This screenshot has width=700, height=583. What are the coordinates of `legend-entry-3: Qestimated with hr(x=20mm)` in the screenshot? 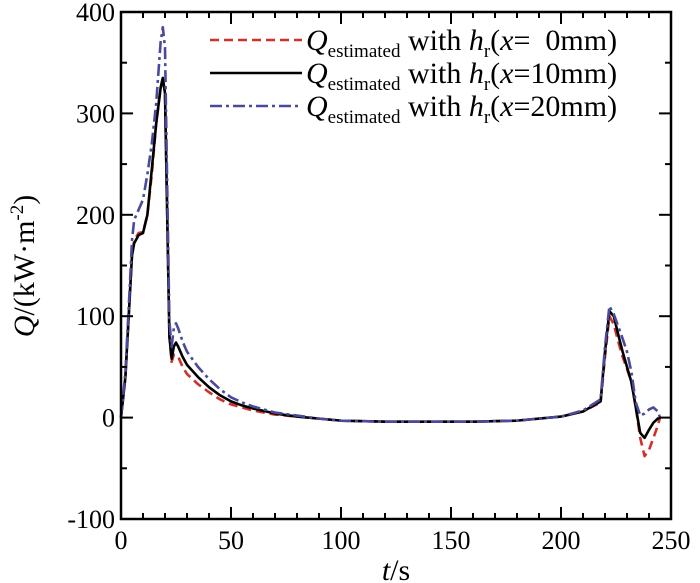 It's located at (461, 109).